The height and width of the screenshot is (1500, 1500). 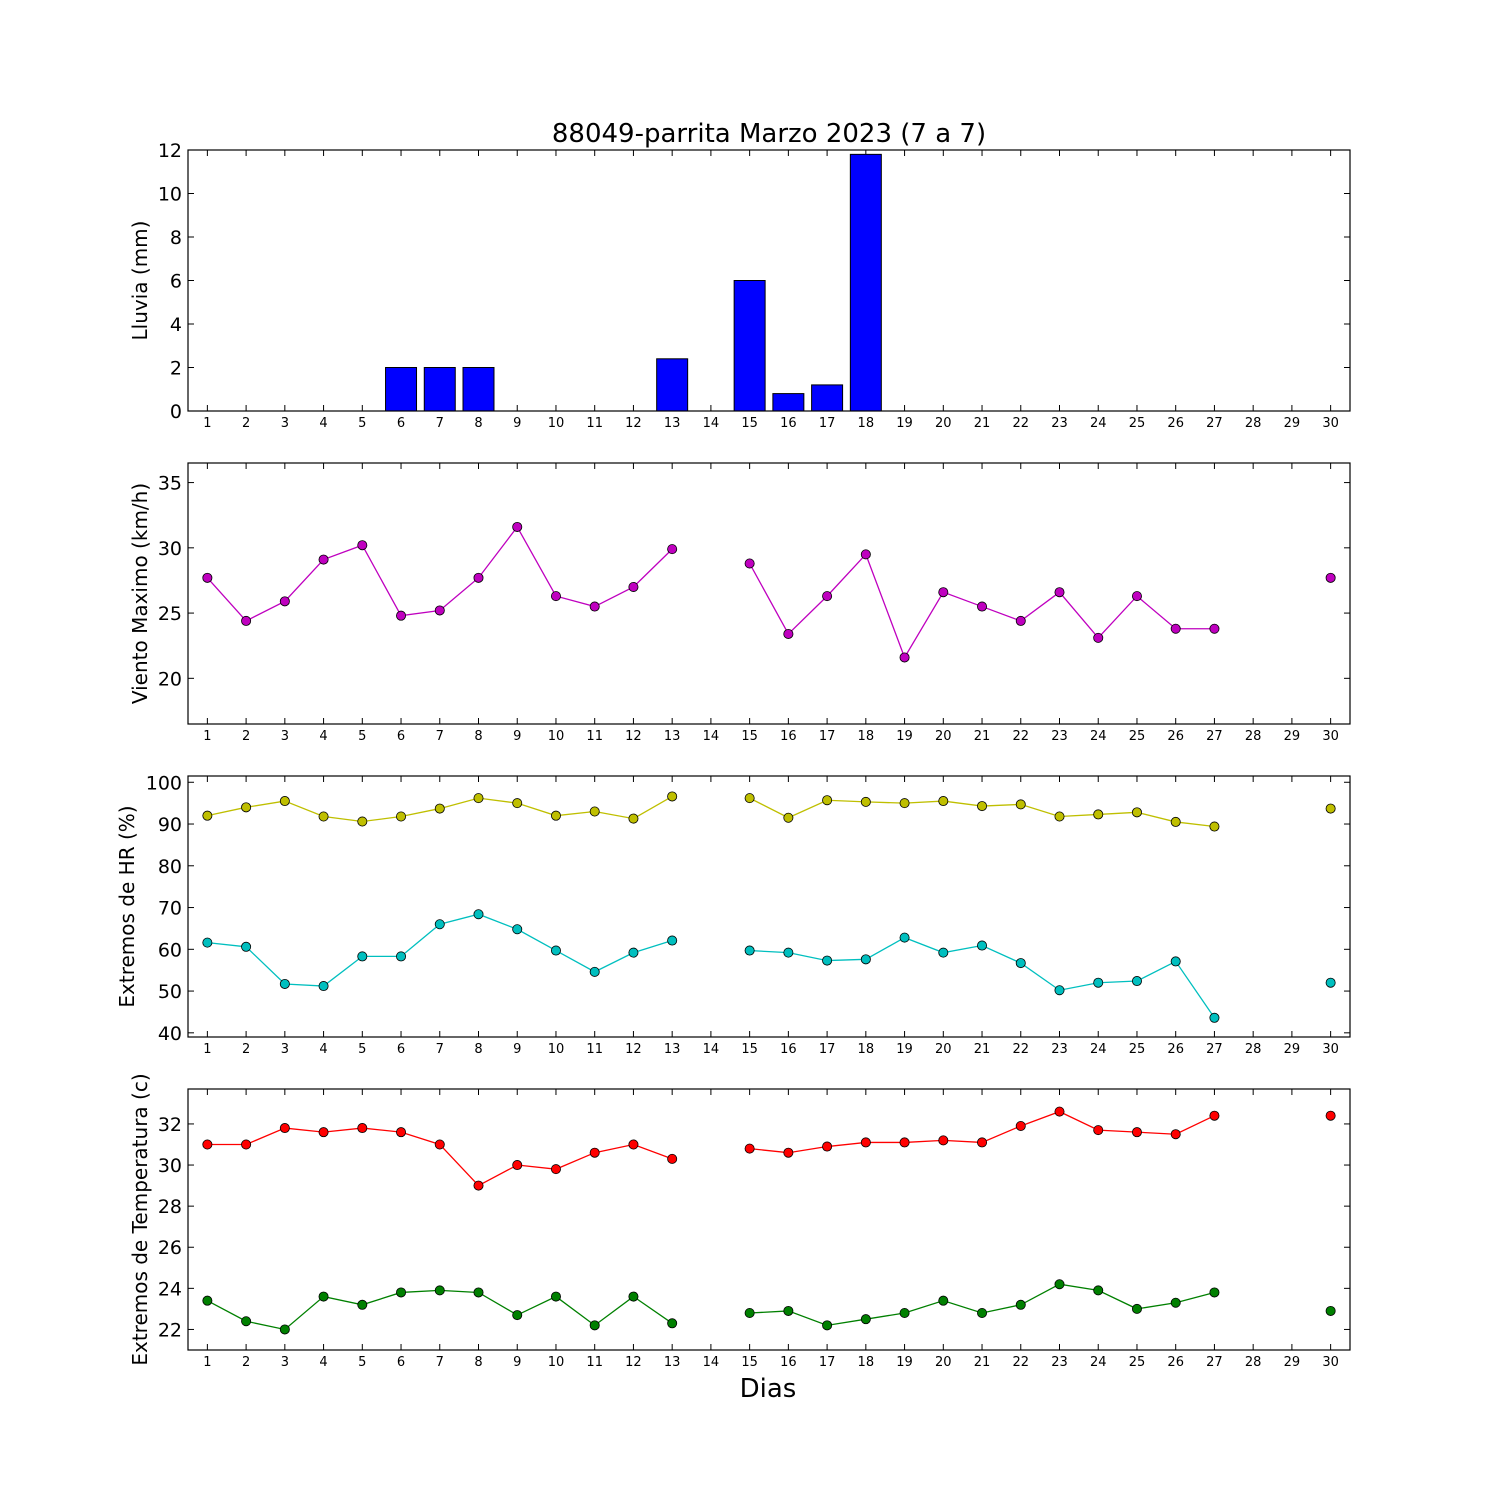 What do you see at coordinates (788, 736) in the screenshot?
I see `viento-xtick-label: 16` at bounding box center [788, 736].